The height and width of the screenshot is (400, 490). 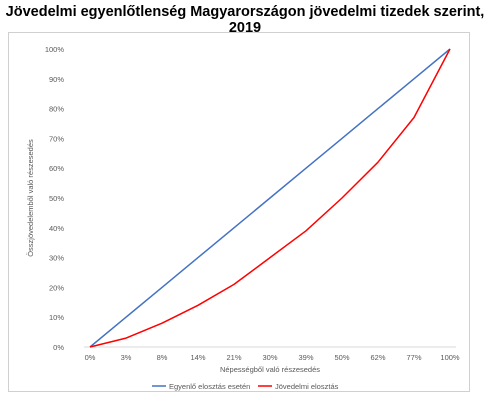 What do you see at coordinates (307, 386) in the screenshot?
I see `legend-label-1: Jövedelmi elosztás` at bounding box center [307, 386].